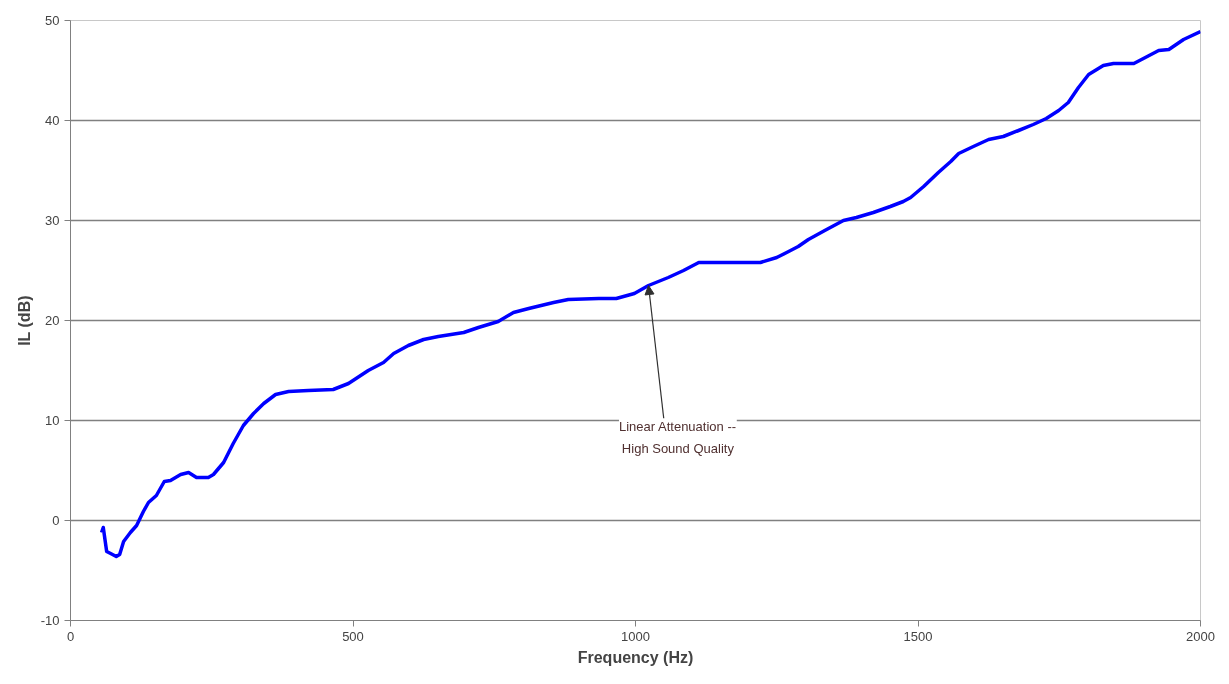 The width and height of the screenshot is (1229, 684). Describe the element at coordinates (52, 220) in the screenshot. I see `y-tick-label: 30` at that location.